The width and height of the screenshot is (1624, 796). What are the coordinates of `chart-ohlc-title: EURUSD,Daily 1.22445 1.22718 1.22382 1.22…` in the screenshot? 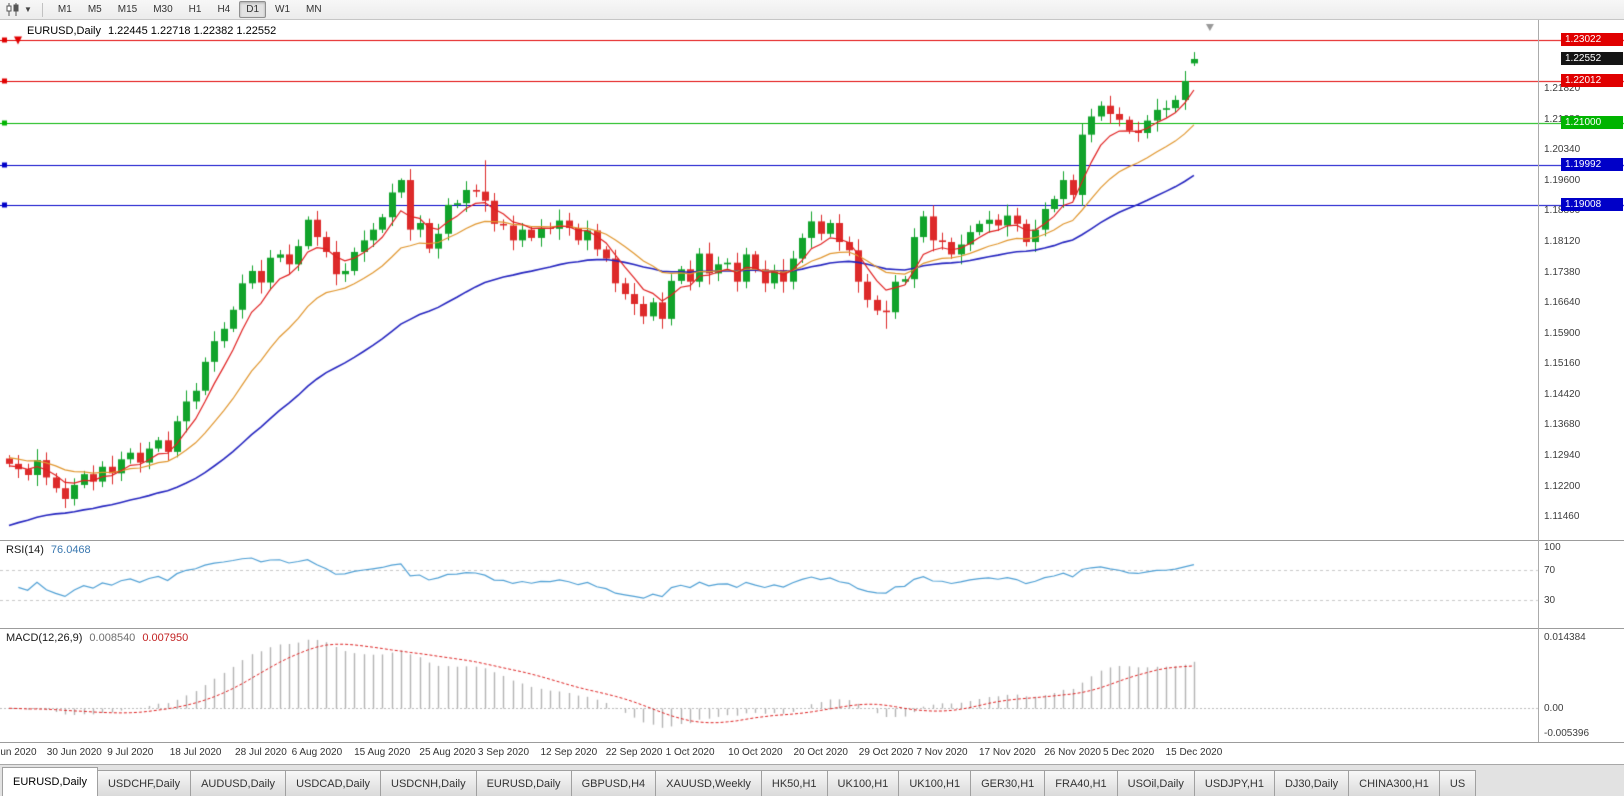 It's located at (155, 31).